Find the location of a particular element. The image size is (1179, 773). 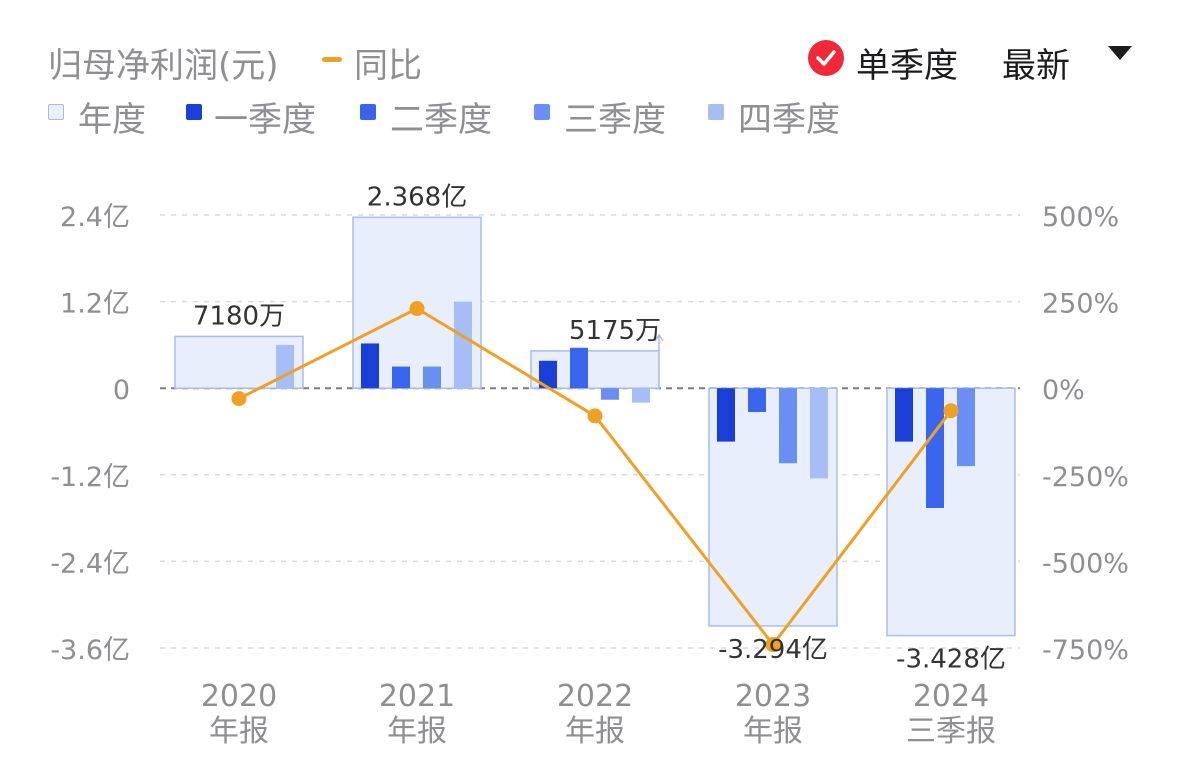

x-tick-label-year: 2021 is located at coordinates (417, 696).